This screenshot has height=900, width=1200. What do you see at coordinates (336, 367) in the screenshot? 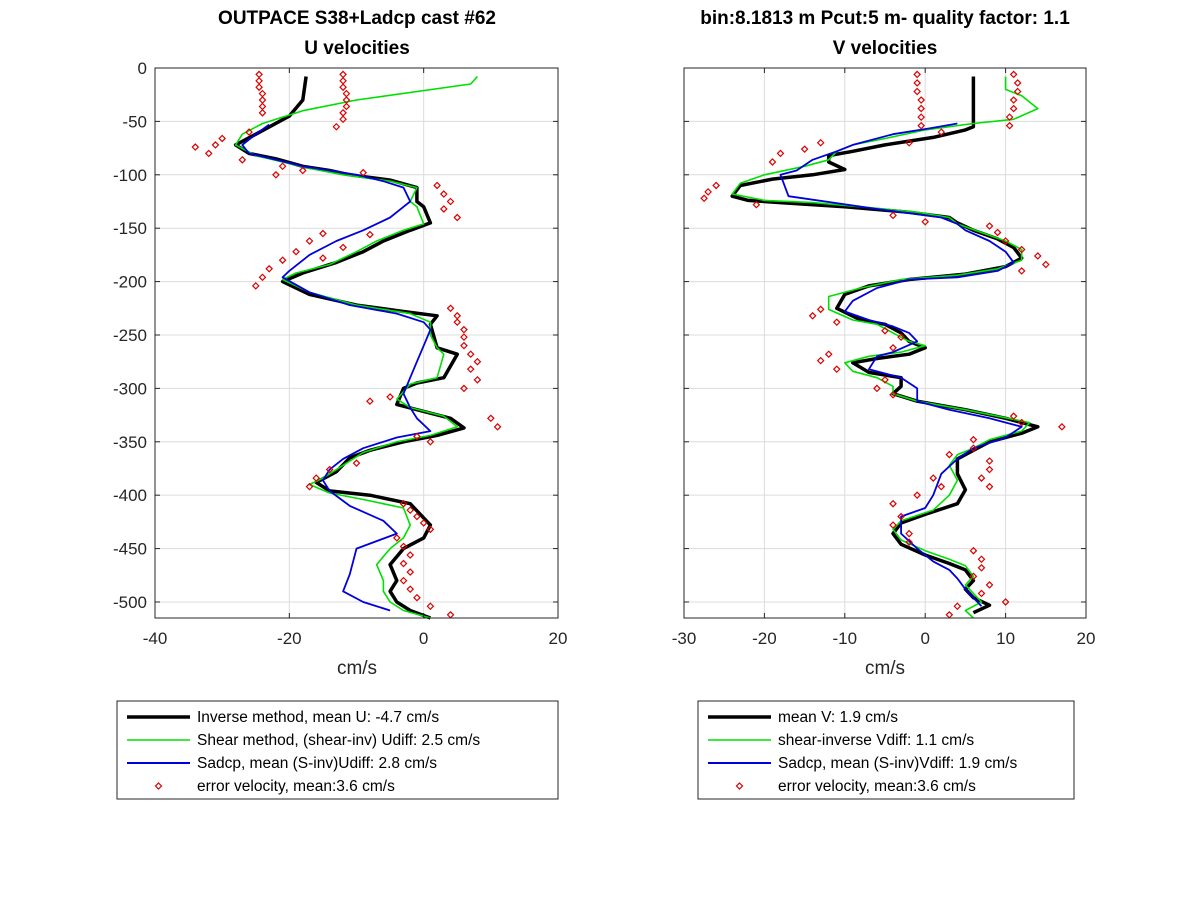
I see `u-series-sadcp-line` at bounding box center [336, 367].